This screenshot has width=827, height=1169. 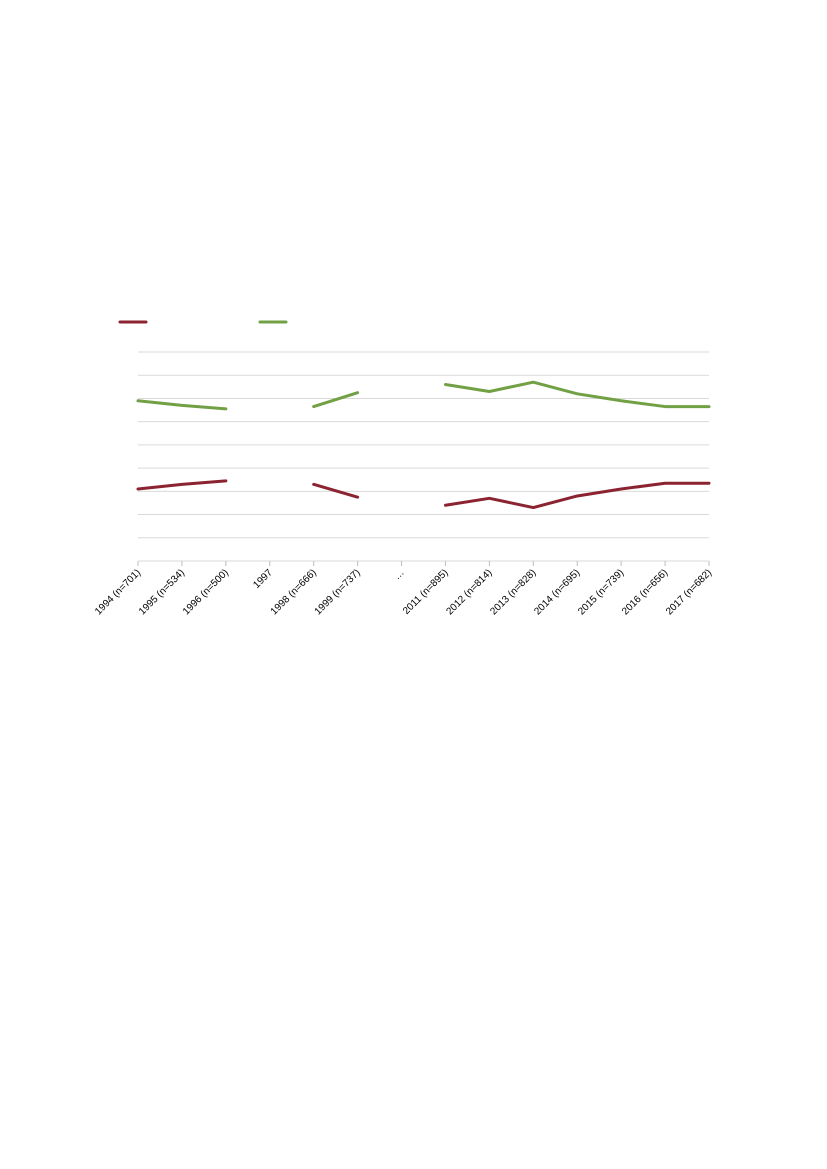 What do you see at coordinates (426, 592) in the screenshot?
I see `x-tick-label: 2011 (n=895)` at bounding box center [426, 592].